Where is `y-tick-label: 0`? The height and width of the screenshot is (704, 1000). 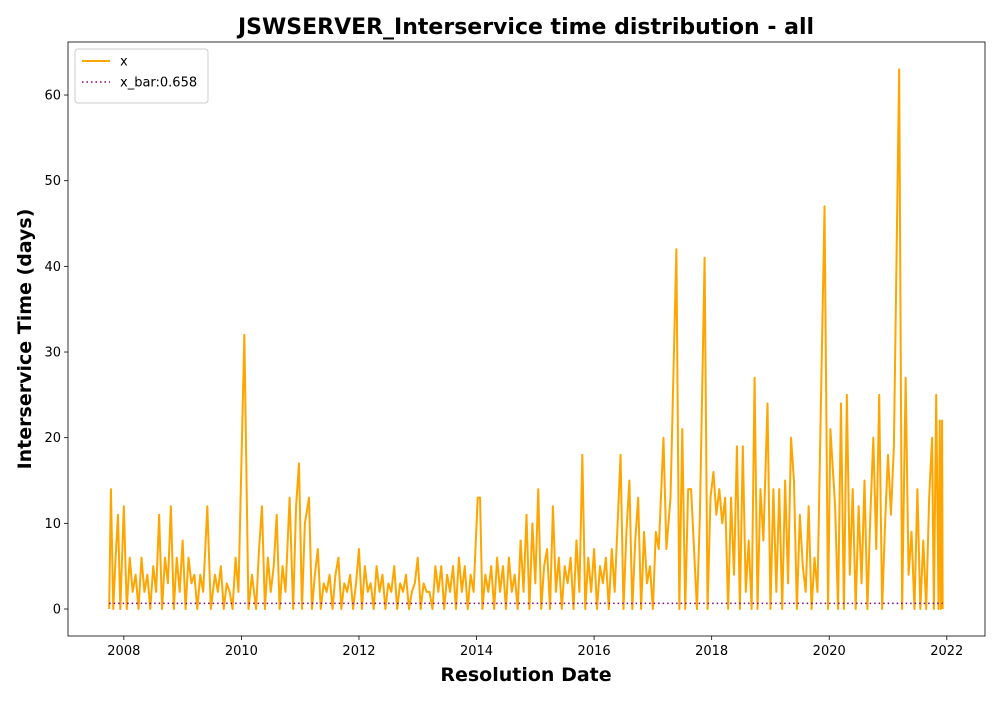
y-tick-label: 0 is located at coordinates (57, 610).